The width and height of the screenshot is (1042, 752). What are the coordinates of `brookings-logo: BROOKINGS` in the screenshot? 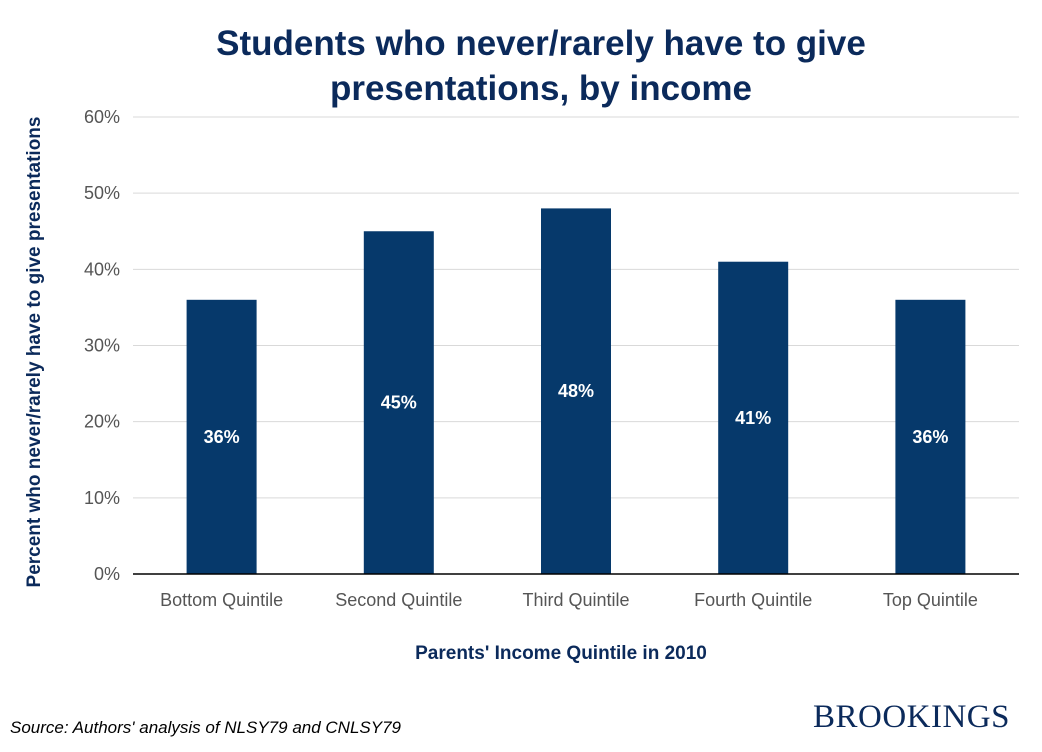 It's located at (911, 717).